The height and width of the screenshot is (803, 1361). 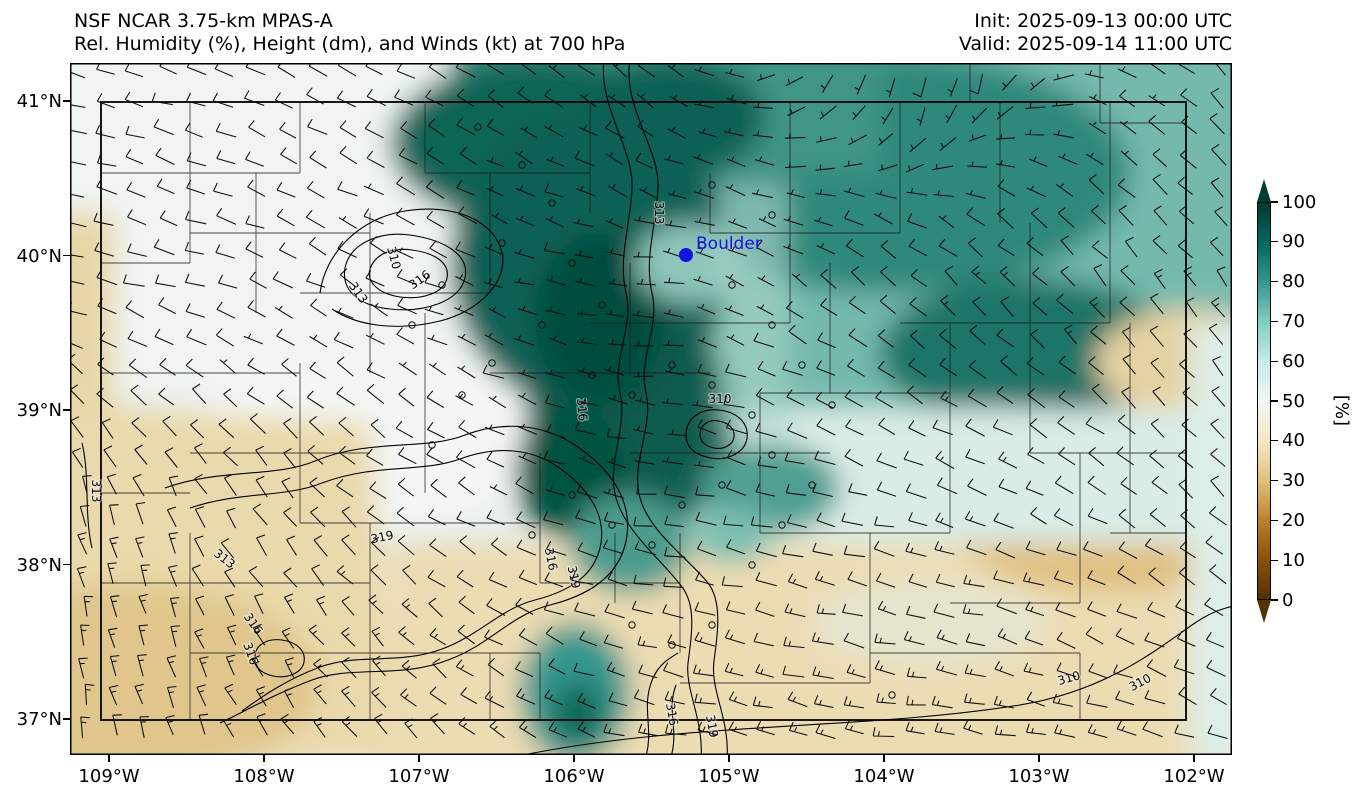 I want to click on colorbar-tick-label: 60, so click(x=1293, y=361).